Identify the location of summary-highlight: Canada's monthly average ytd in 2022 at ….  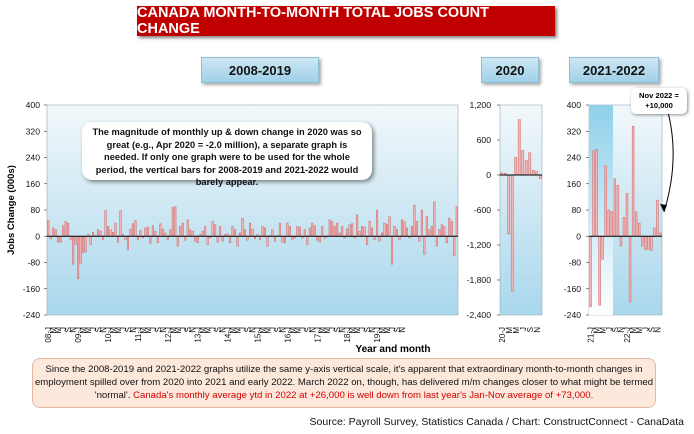
(363, 395).